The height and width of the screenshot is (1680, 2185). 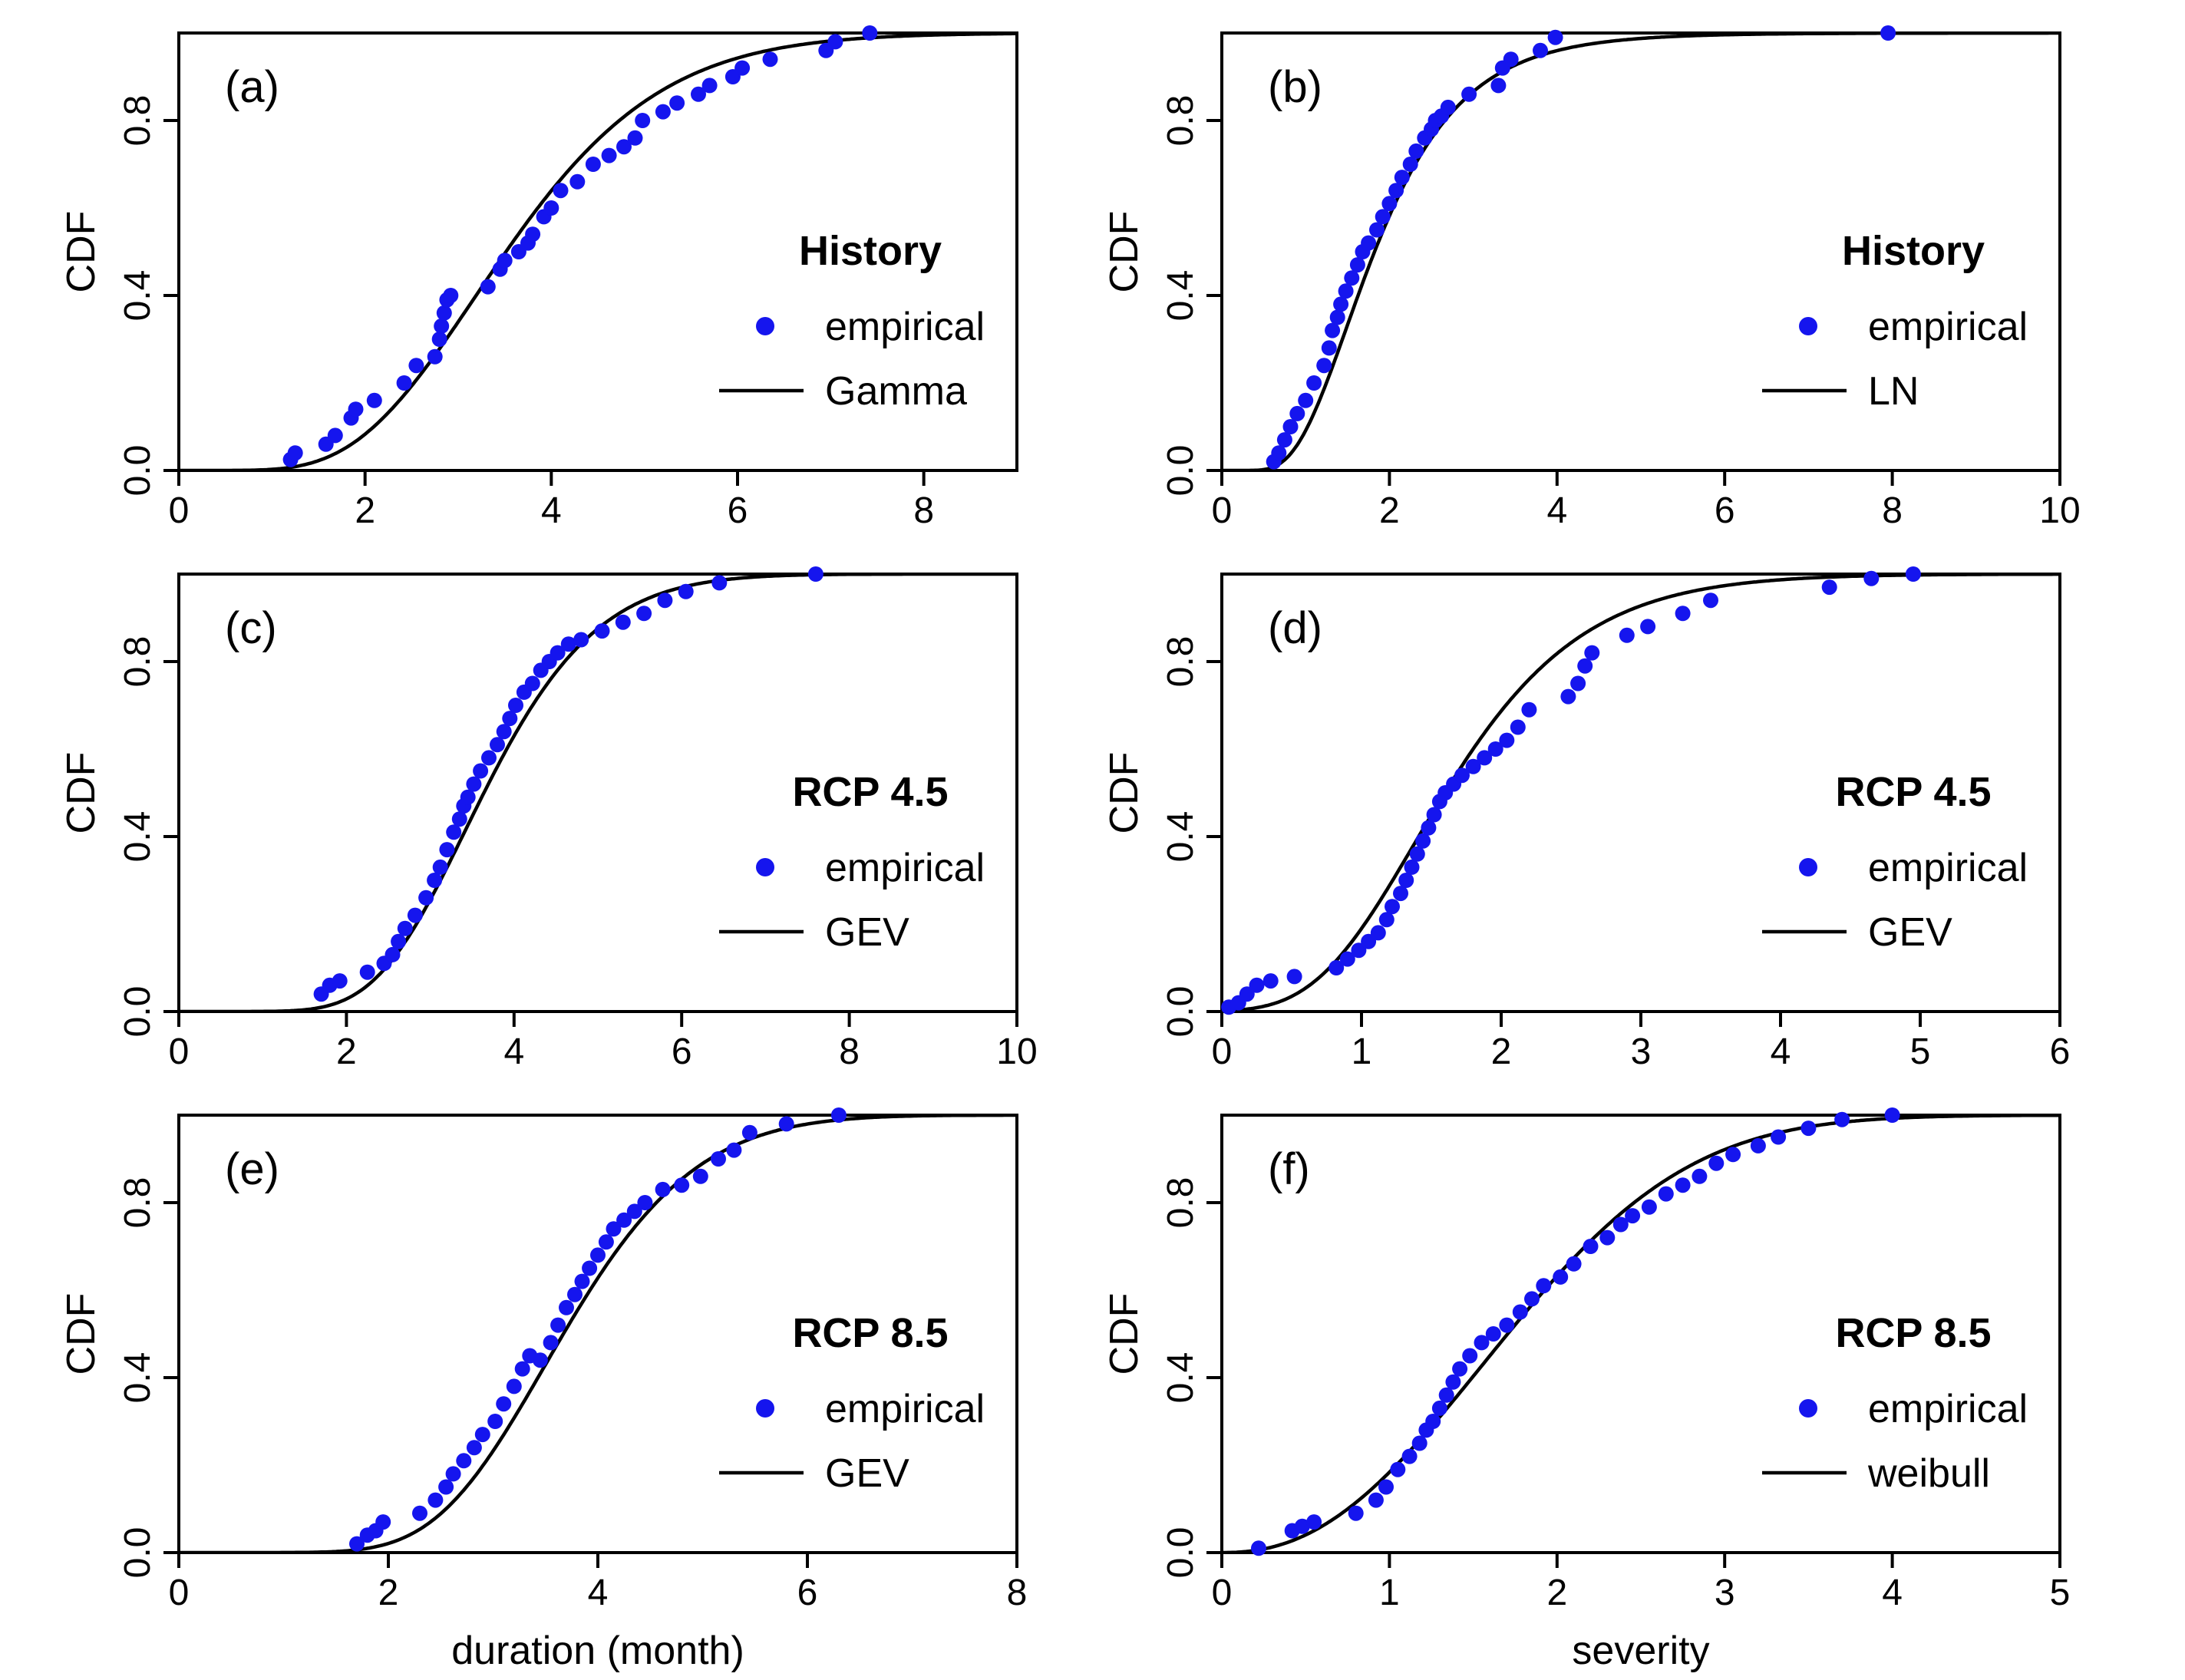 I want to click on x-tick-label: 1, so click(x=1389, y=1593).